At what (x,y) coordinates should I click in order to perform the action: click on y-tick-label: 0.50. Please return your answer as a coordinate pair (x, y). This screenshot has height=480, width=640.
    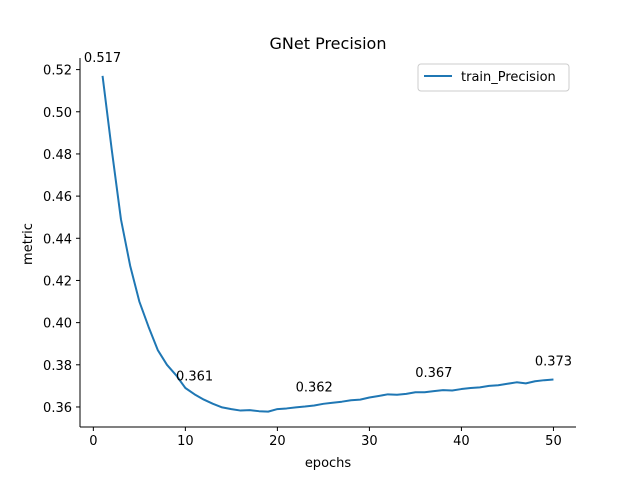
    Looking at the image, I should click on (57, 113).